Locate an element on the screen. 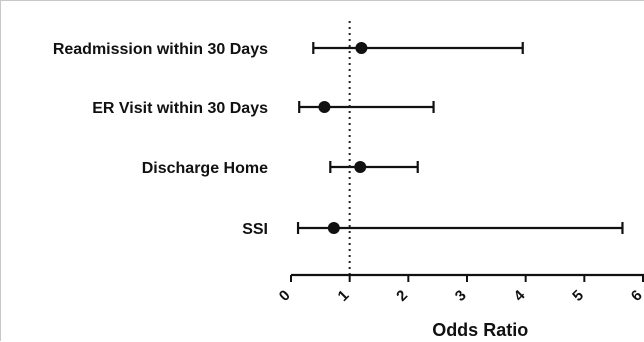  row-label: Readmission within 30 Days is located at coordinates (160, 49).